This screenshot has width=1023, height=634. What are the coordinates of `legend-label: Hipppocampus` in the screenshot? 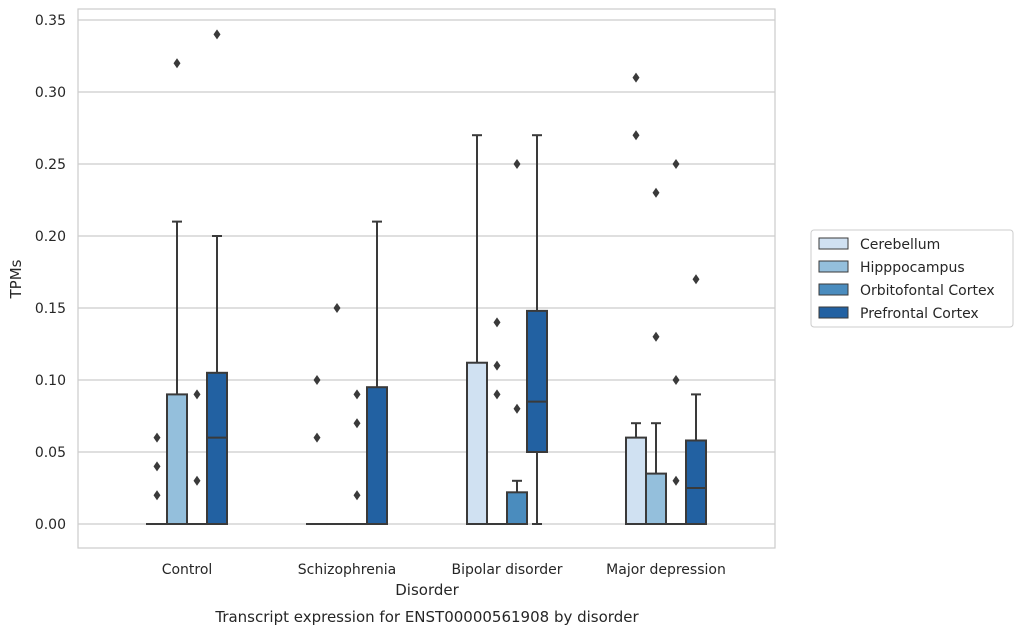 It's located at (912, 268).